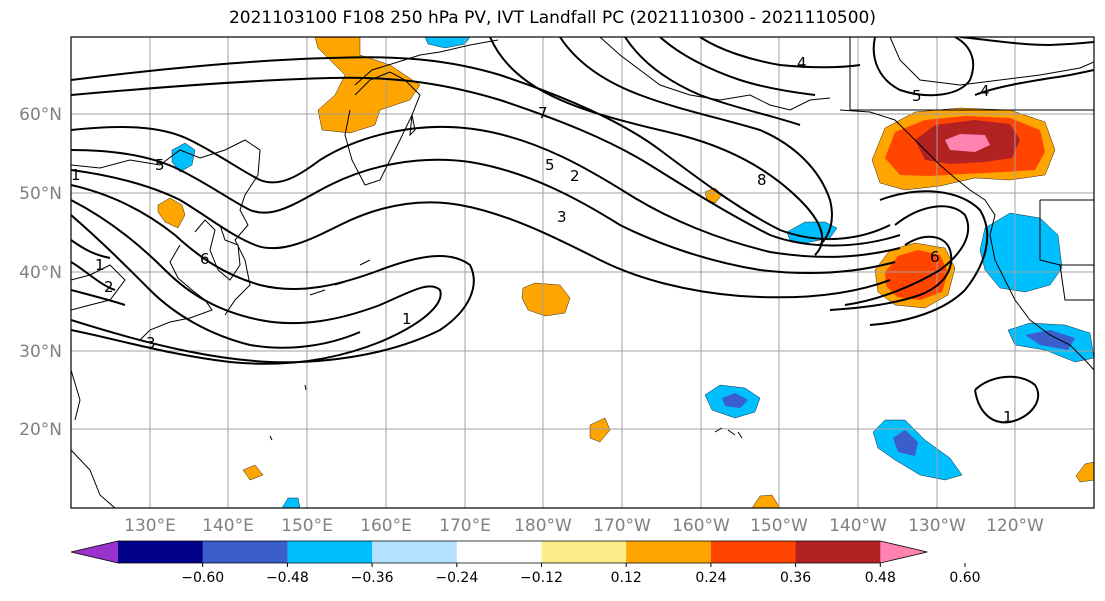  Describe the element at coordinates (541, 578) in the screenshot. I see `colorbar-tick-label: −0.12` at that location.